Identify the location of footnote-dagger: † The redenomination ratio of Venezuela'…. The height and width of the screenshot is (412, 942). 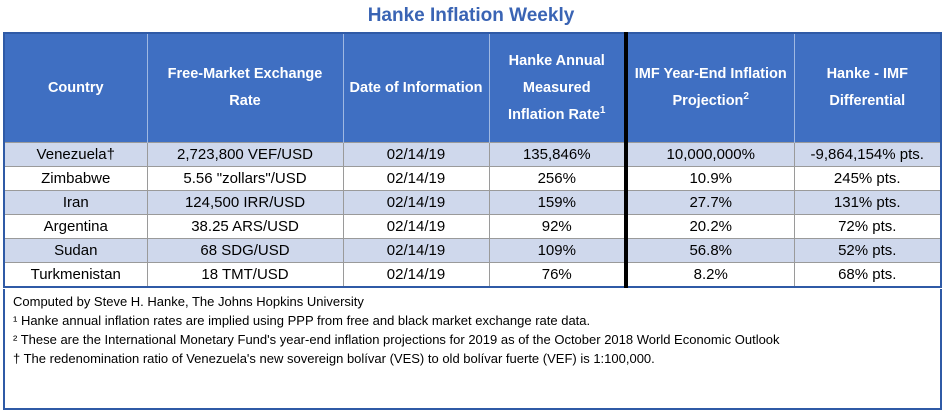
(334, 358).